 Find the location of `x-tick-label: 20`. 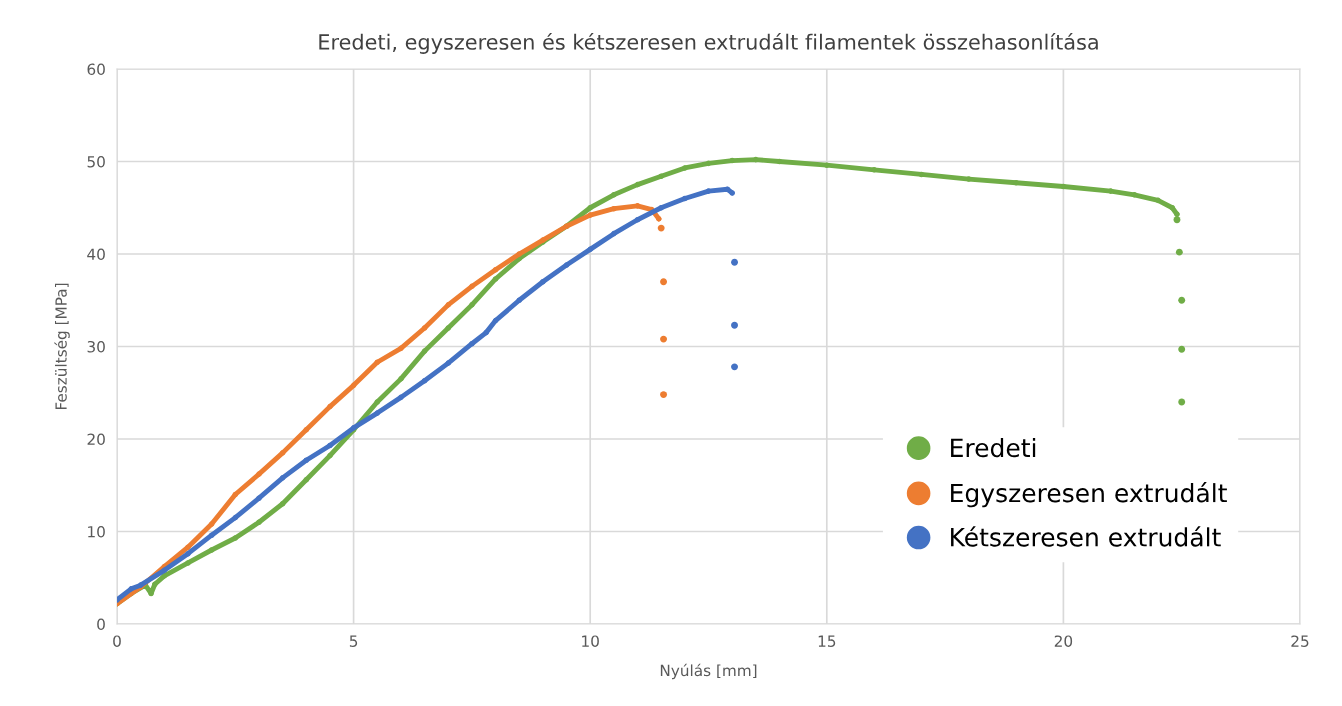

x-tick-label: 20 is located at coordinates (1063, 641).